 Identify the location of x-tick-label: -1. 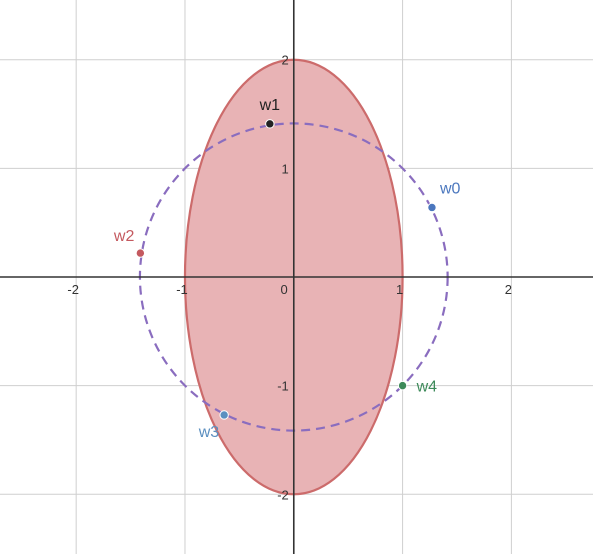
(182, 289).